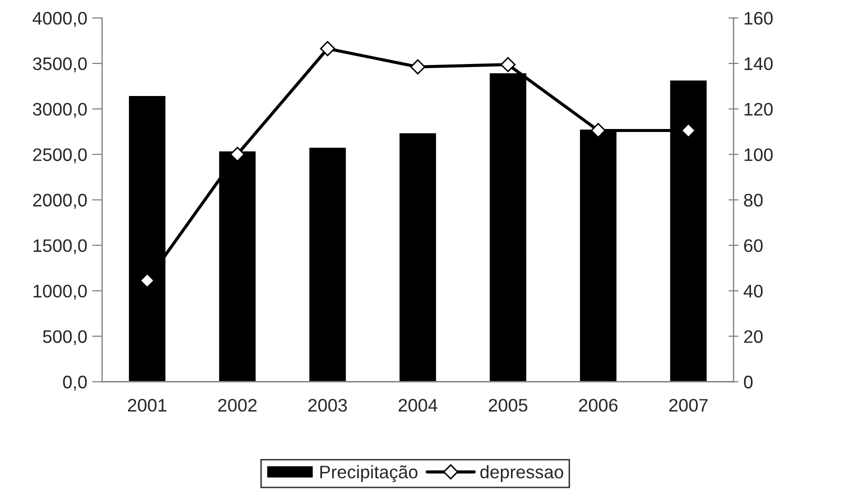 The height and width of the screenshot is (499, 865). Describe the element at coordinates (369, 473) in the screenshot. I see `legend-label: Precipitação` at that location.